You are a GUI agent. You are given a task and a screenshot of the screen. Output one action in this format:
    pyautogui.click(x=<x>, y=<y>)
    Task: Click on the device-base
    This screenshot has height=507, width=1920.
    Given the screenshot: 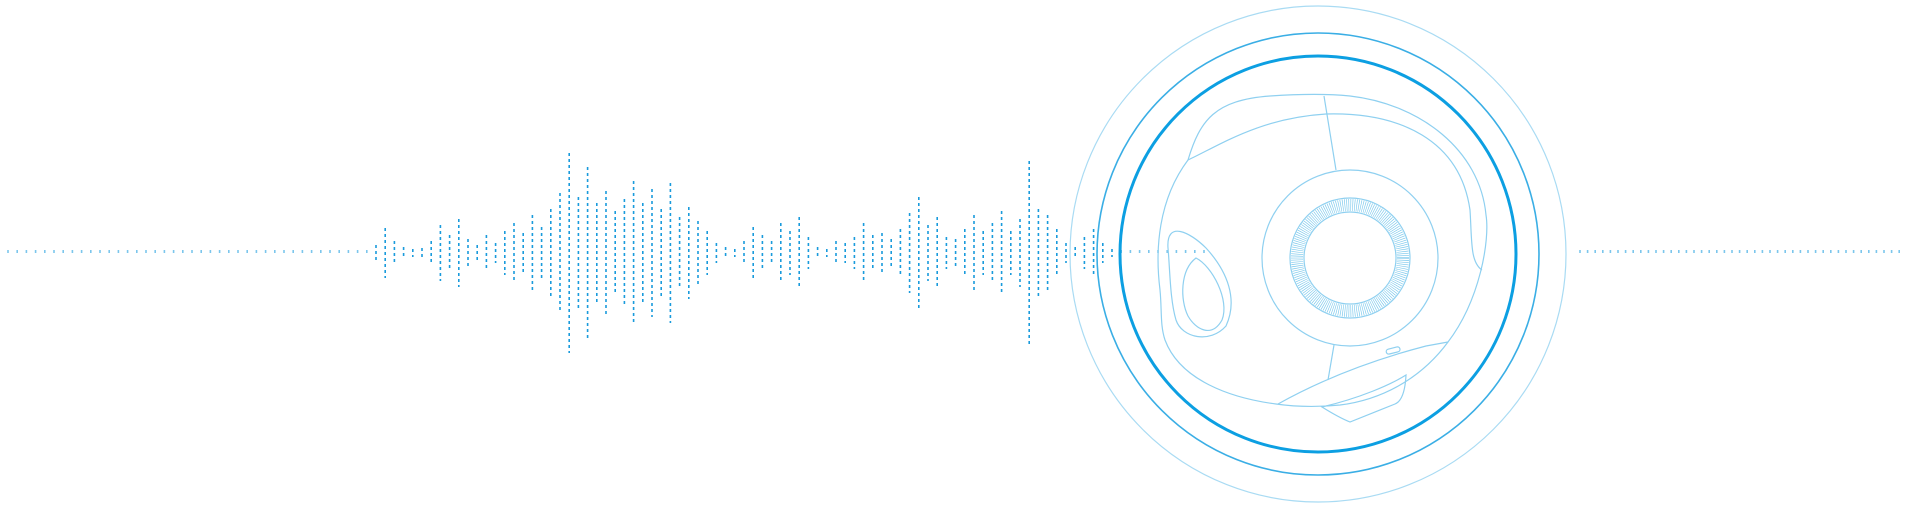 What is the action you would take?
    pyautogui.click(x=1363, y=398)
    